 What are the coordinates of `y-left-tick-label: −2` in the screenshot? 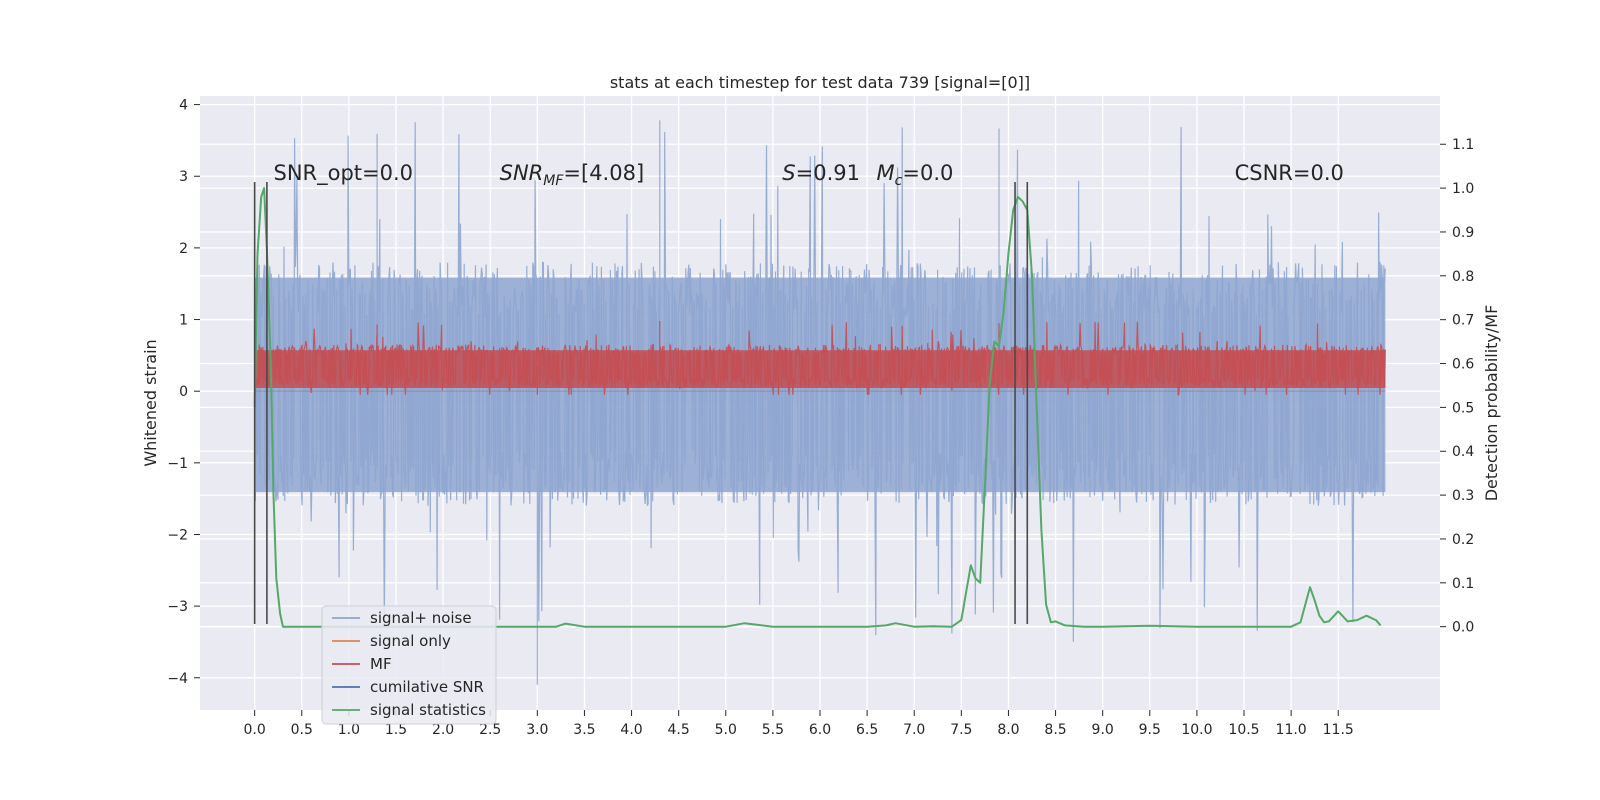 It's located at (177, 535).